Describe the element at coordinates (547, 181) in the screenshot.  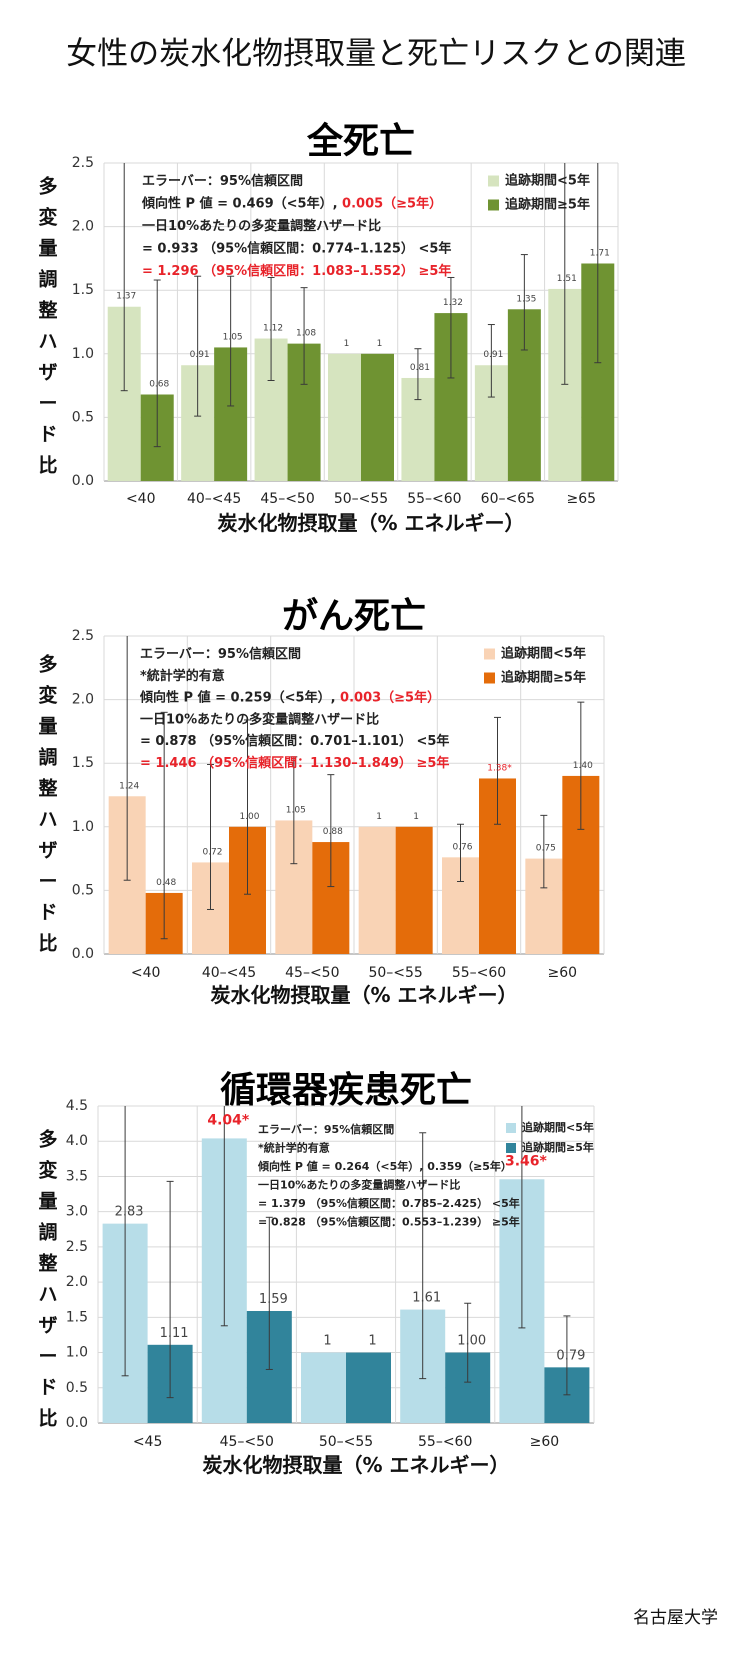
I see `legend-label-short-followup: 追跡期間<5年` at that location.